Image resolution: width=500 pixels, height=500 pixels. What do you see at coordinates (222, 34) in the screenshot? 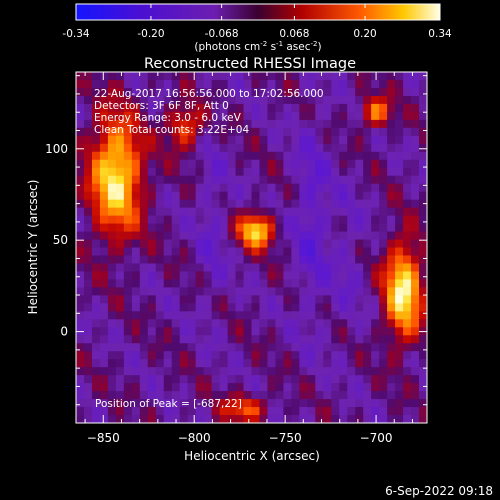
I see `colorbar-tick-label: -0.068` at bounding box center [222, 34].